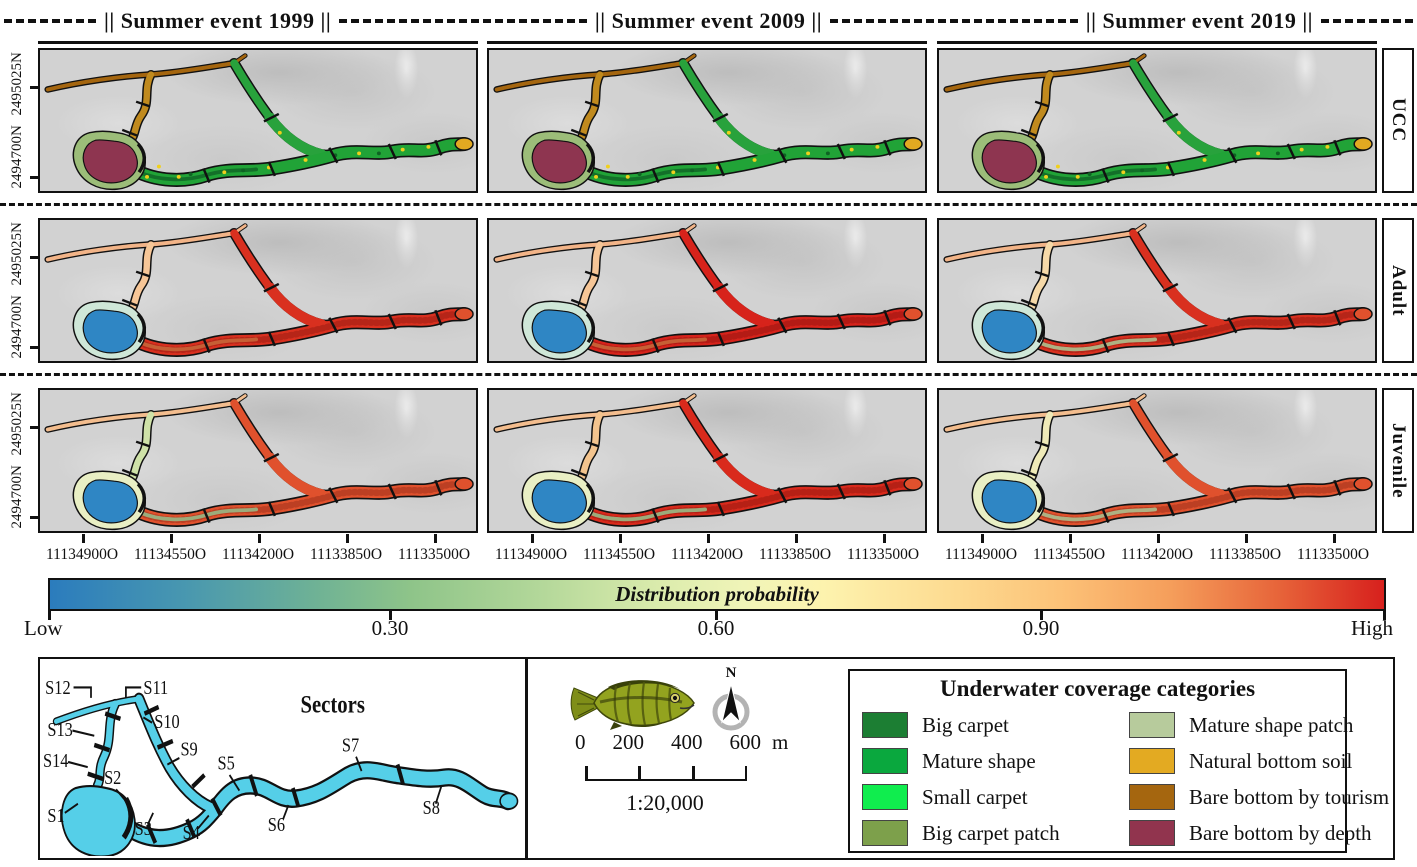 The image size is (1417, 867). Describe the element at coordinates (143, 829) in the screenshot. I see `svg-text: S3` at that location.